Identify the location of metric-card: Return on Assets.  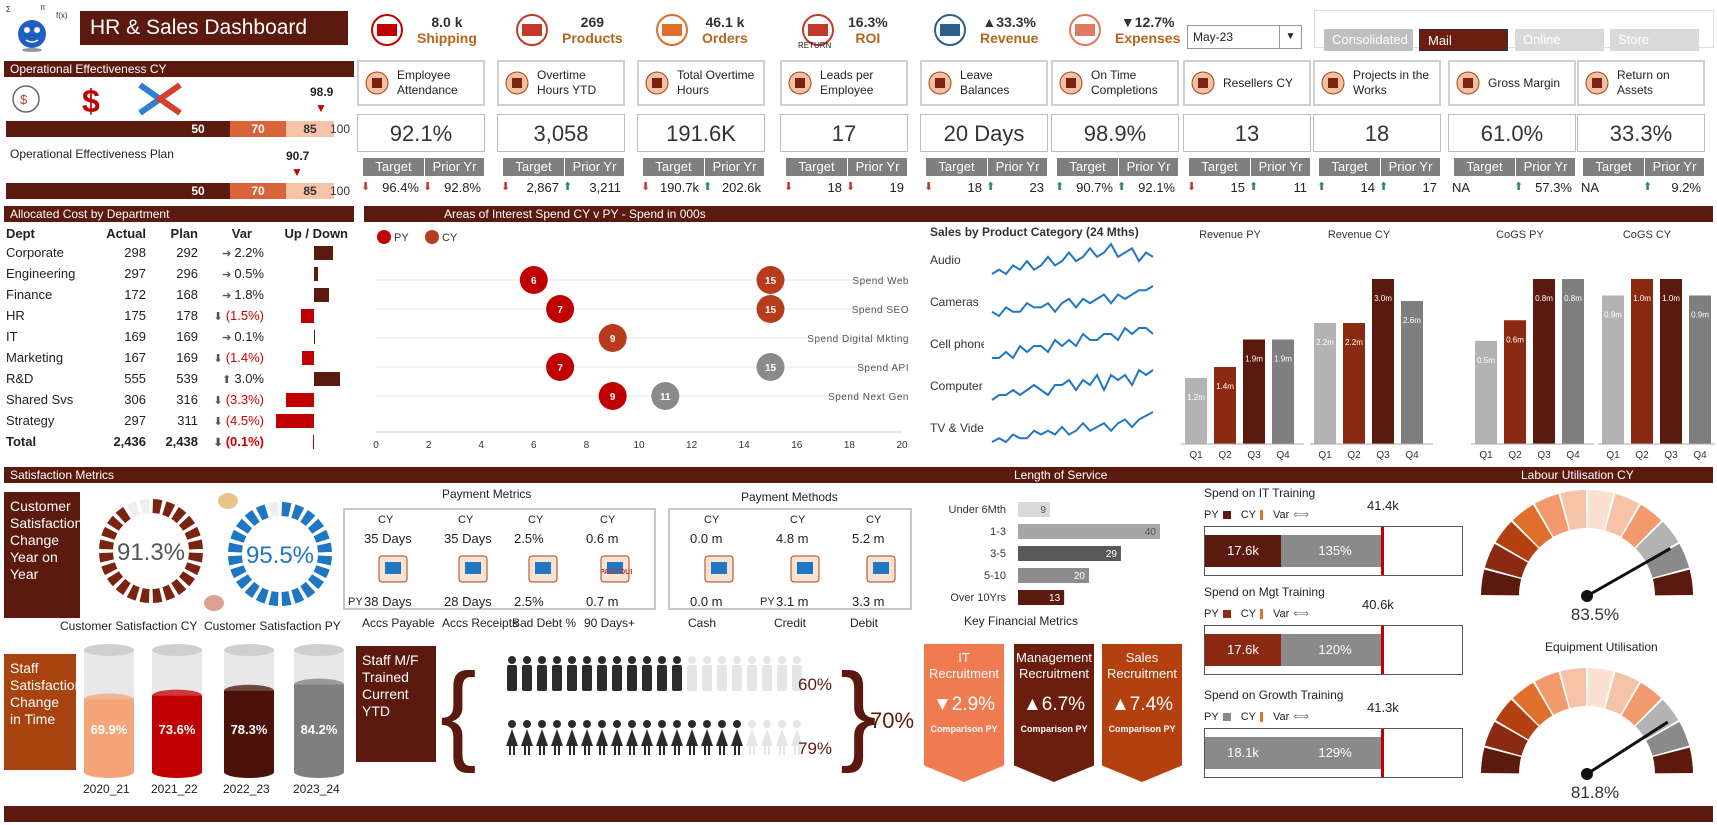
(1641, 83).